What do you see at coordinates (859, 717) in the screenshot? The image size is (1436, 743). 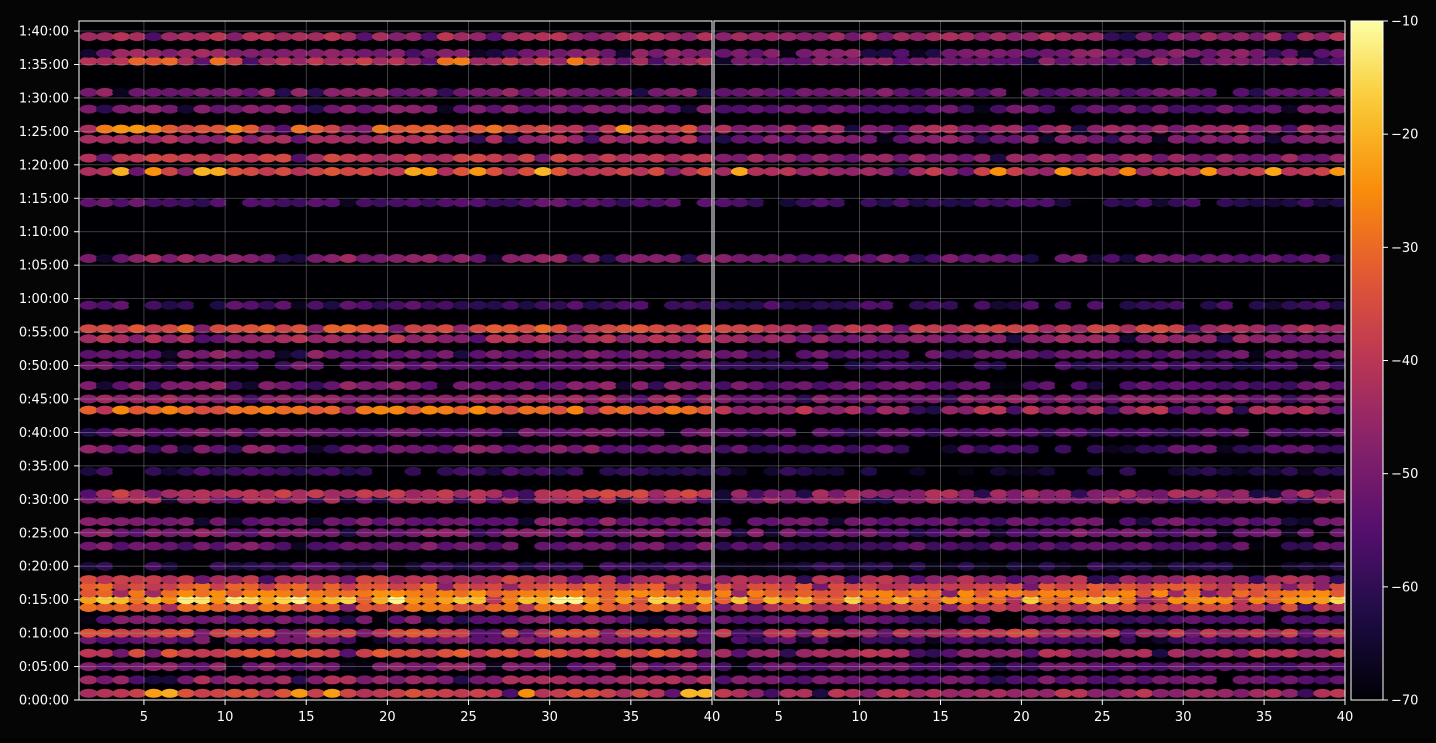 I see `x-tick-label: 10` at bounding box center [859, 717].